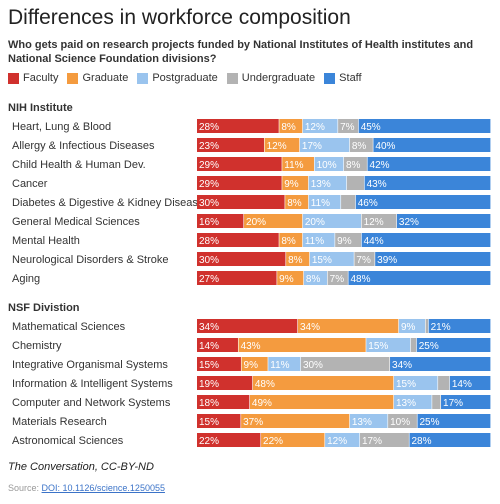 The image size is (500, 504). I want to click on group-heading: NSF Divistion, so click(44, 308).